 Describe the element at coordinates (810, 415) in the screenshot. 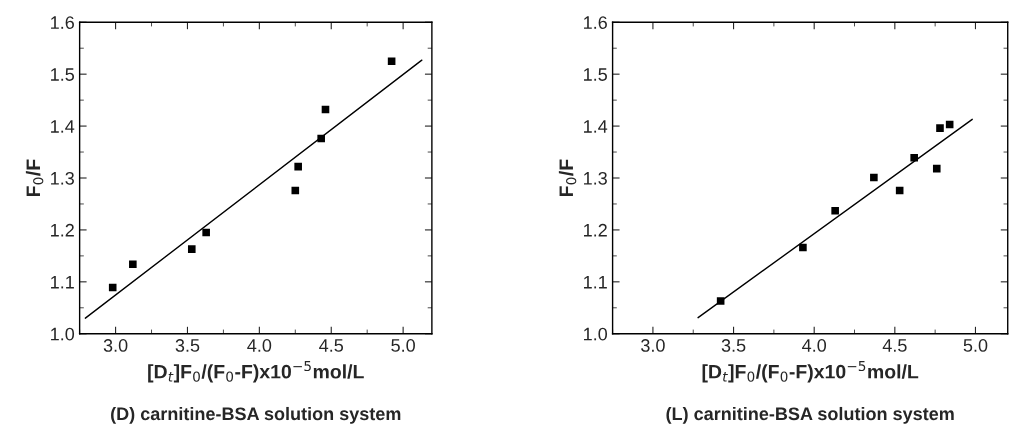

I see `text: (L) carnitine-BSA solution system` at that location.